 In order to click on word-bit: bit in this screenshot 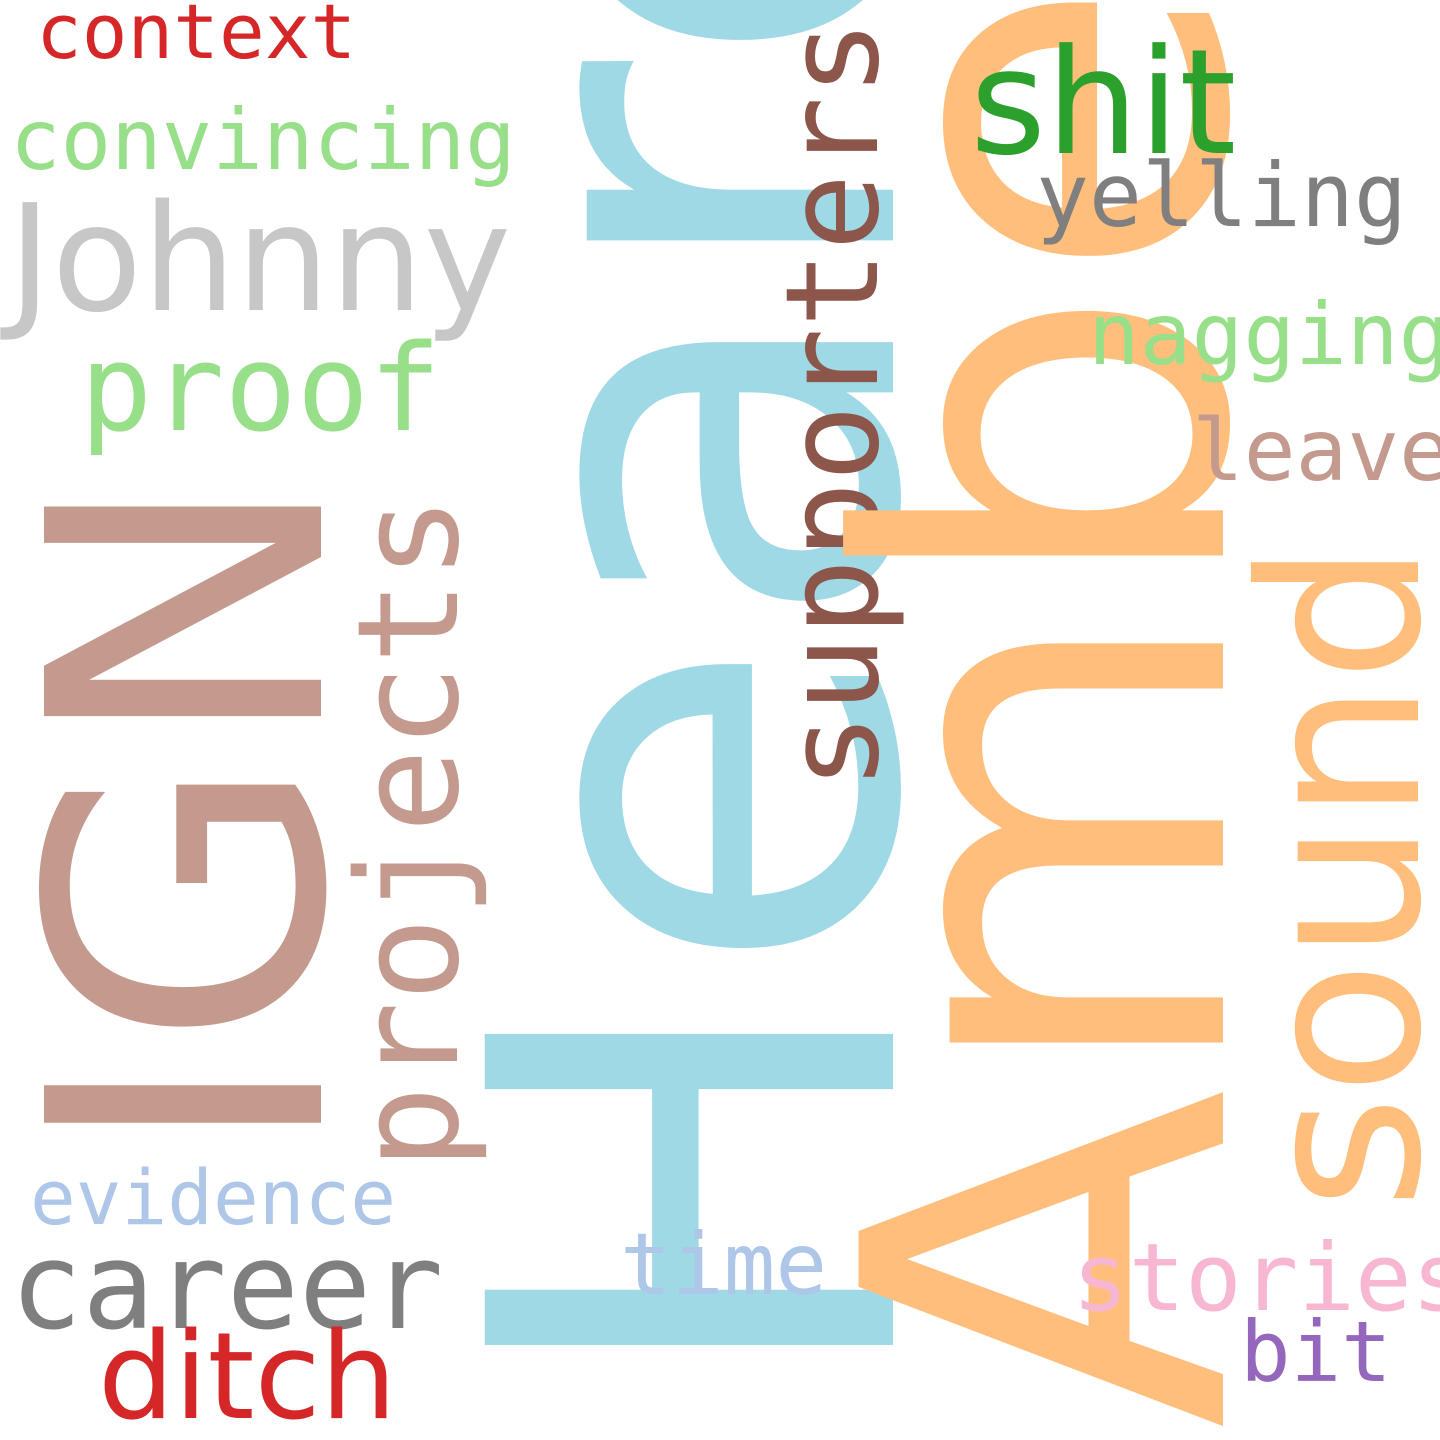, I will do `click(1316, 1352)`.